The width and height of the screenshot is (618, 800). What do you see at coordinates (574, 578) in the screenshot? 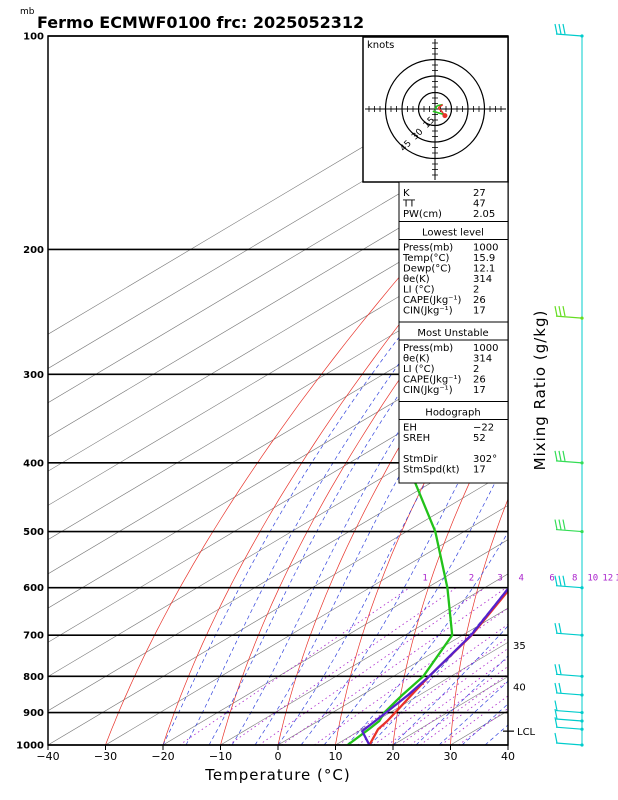
I see `mixing-ratio-label: 8` at bounding box center [574, 578].